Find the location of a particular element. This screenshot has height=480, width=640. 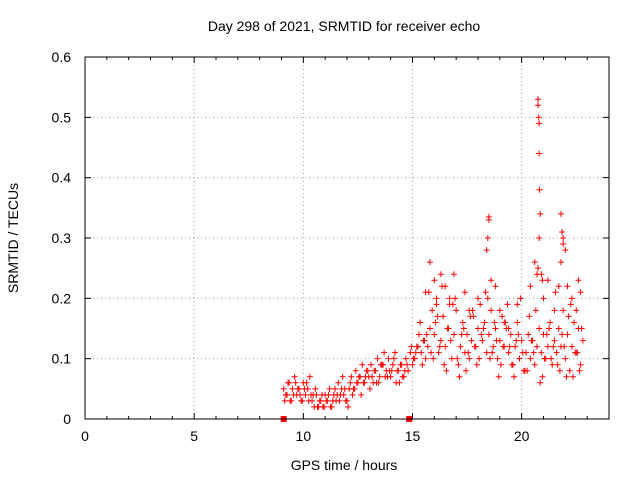

x-tick-label-4: 20 is located at coordinates (522, 436).